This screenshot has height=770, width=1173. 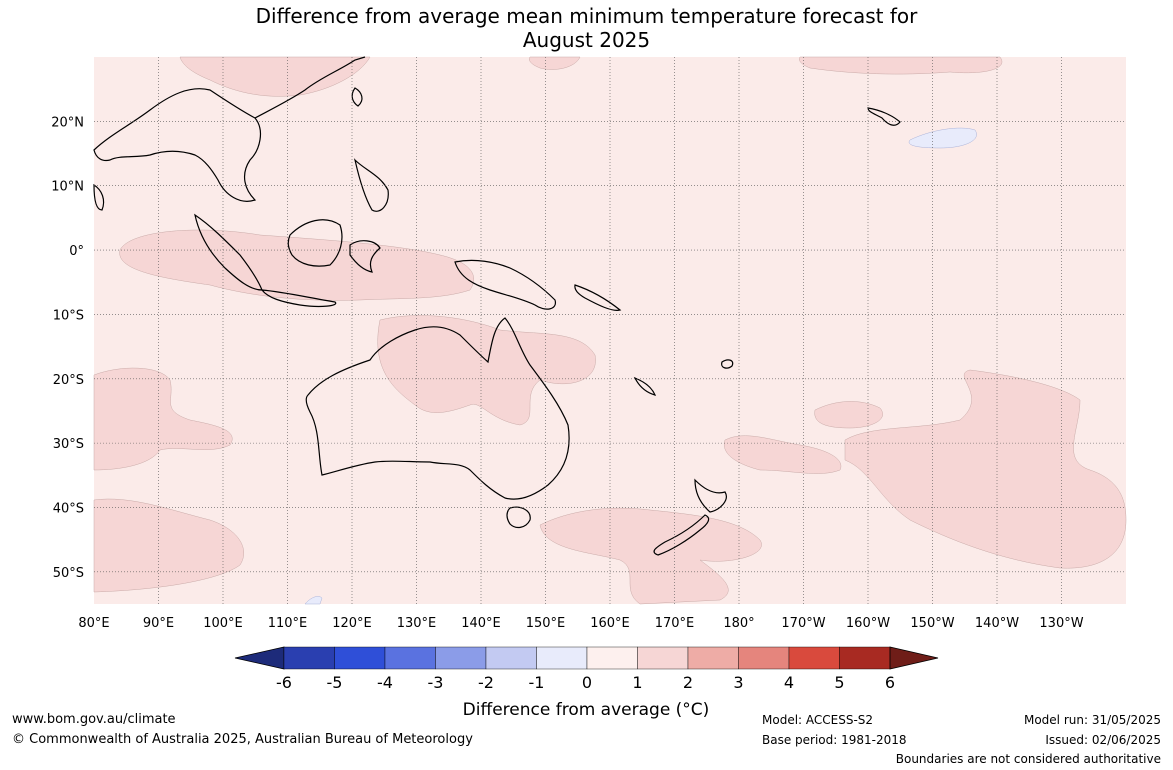 I want to click on lat-tick-label: 10°S, so click(x=68, y=315).